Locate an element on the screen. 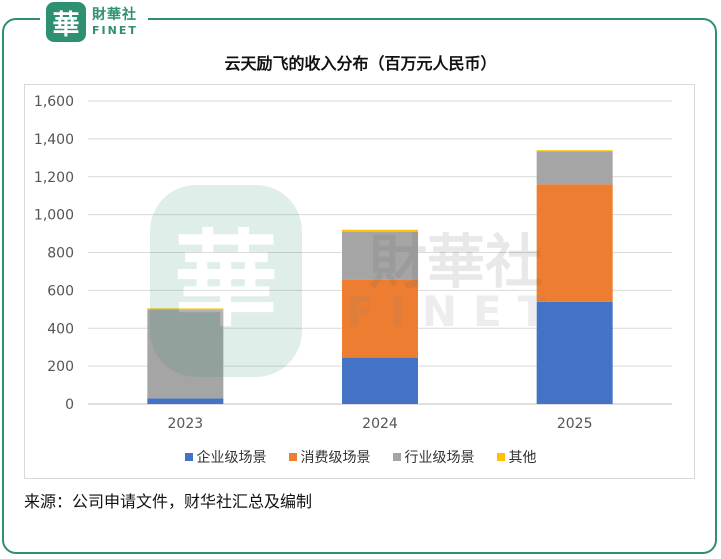 The width and height of the screenshot is (721, 559). legend-item: 消费级场景 is located at coordinates (329, 457).